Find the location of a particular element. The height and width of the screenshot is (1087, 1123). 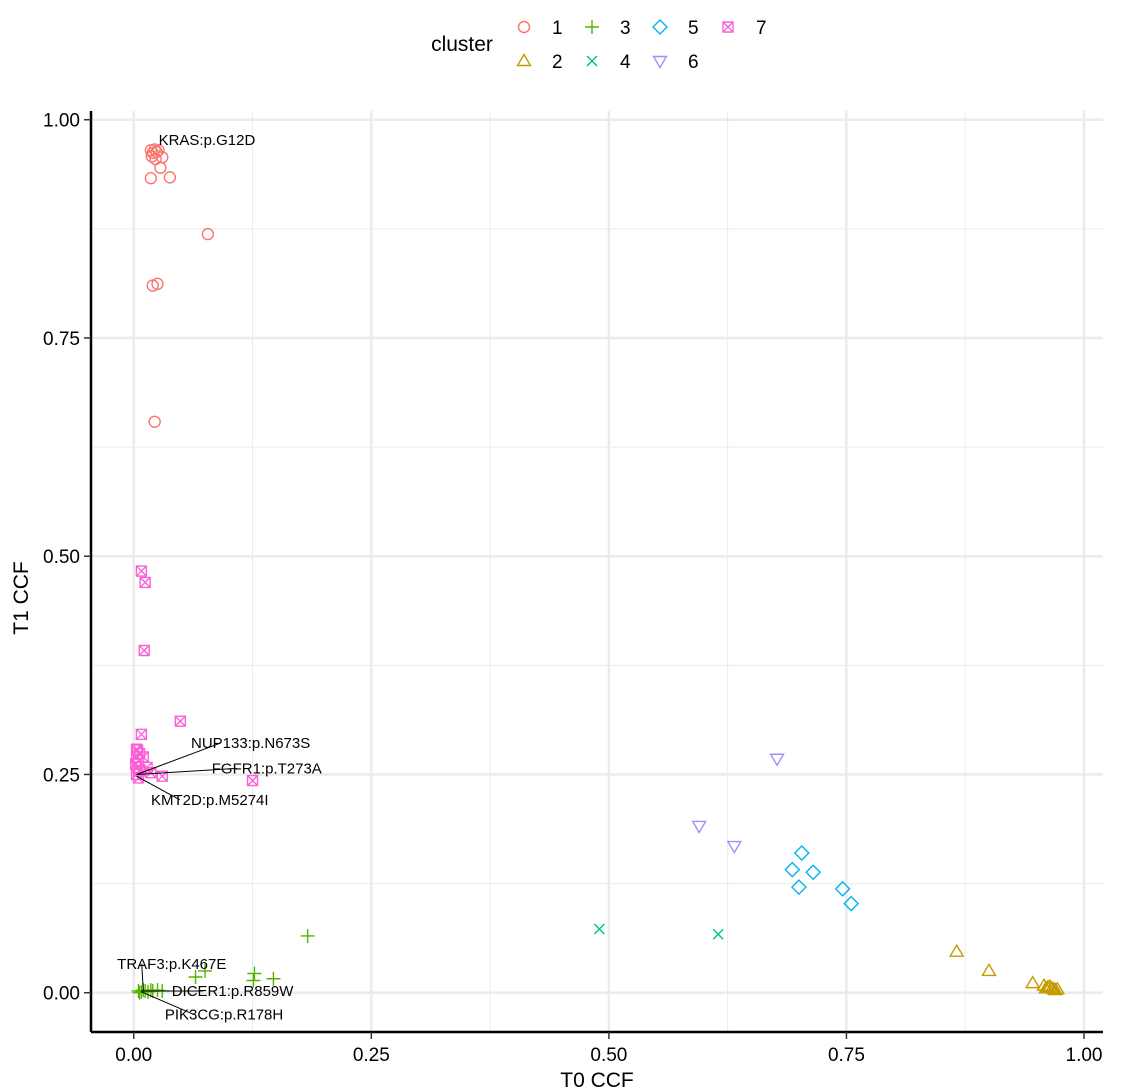

legend-label-6: 6 is located at coordinates (693, 62).